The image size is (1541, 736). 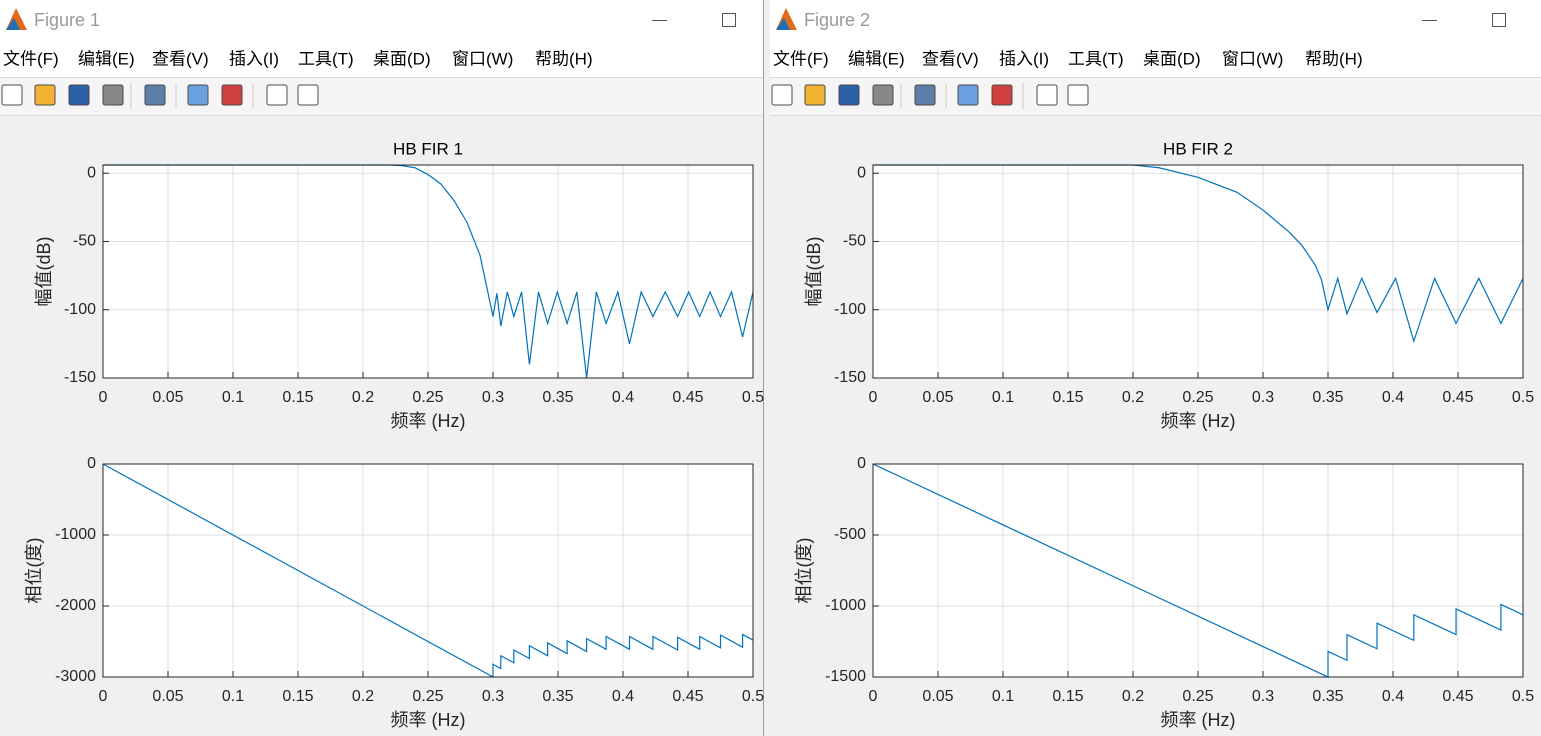 I want to click on window-title: Figure 1, so click(x=67, y=20).